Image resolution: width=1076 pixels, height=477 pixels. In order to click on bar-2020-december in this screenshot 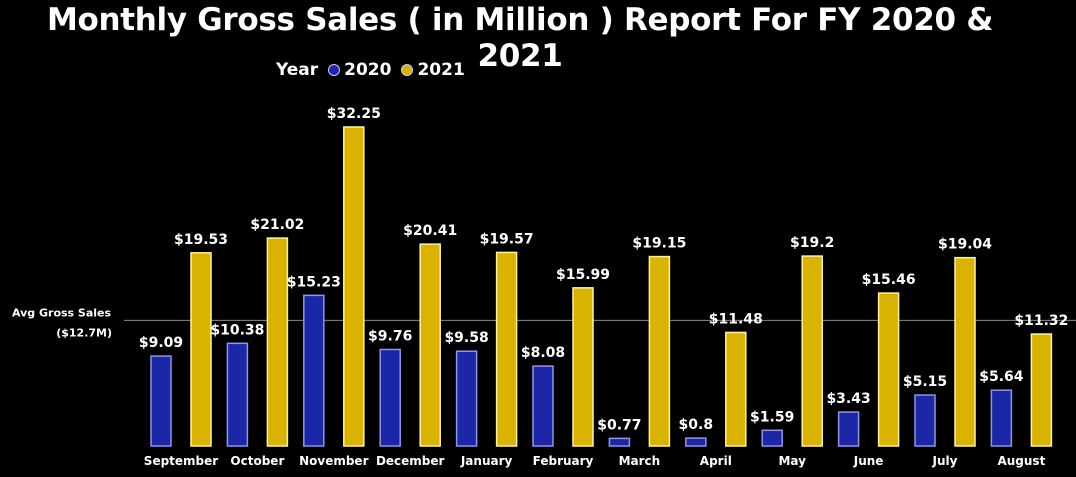, I will do `click(390, 397)`.